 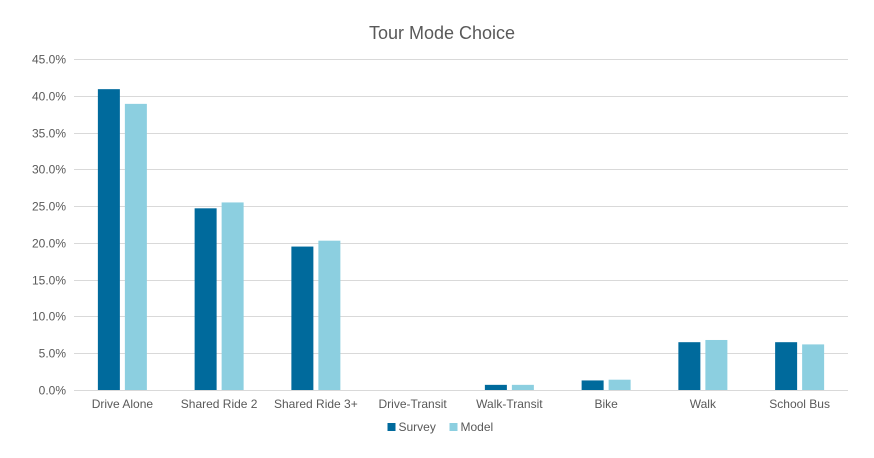 What do you see at coordinates (477, 427) in the screenshot?
I see `legend-label: Model` at bounding box center [477, 427].